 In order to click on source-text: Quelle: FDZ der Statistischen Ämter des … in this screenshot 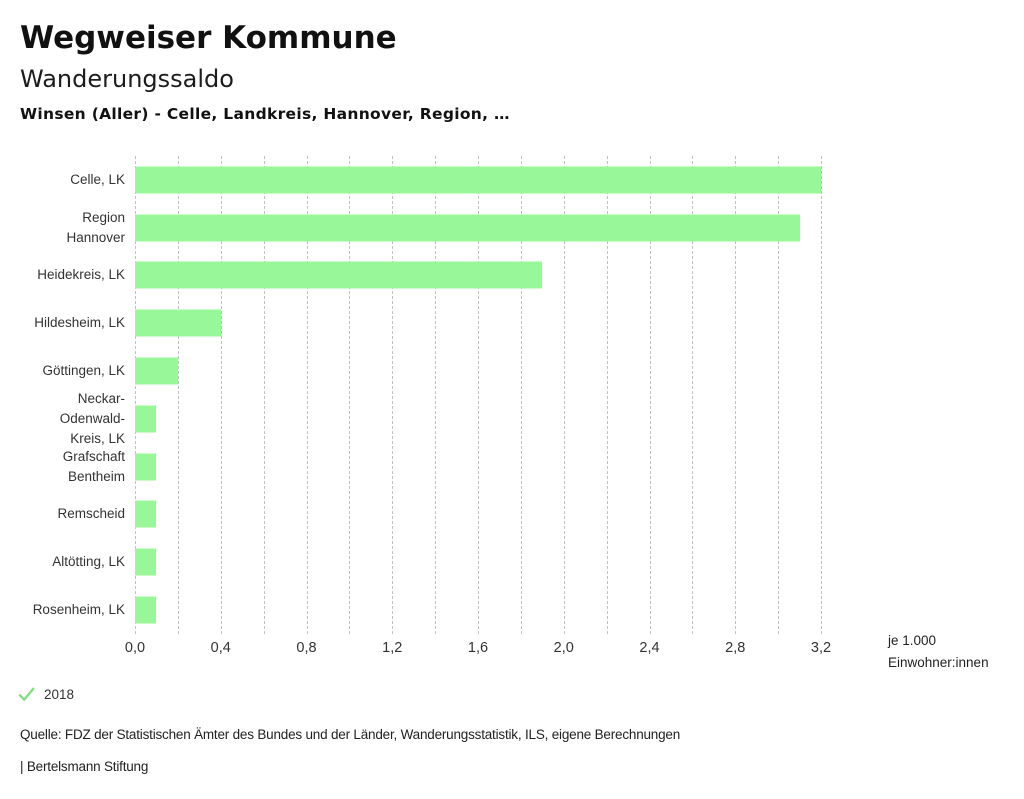, I will do `click(350, 734)`.